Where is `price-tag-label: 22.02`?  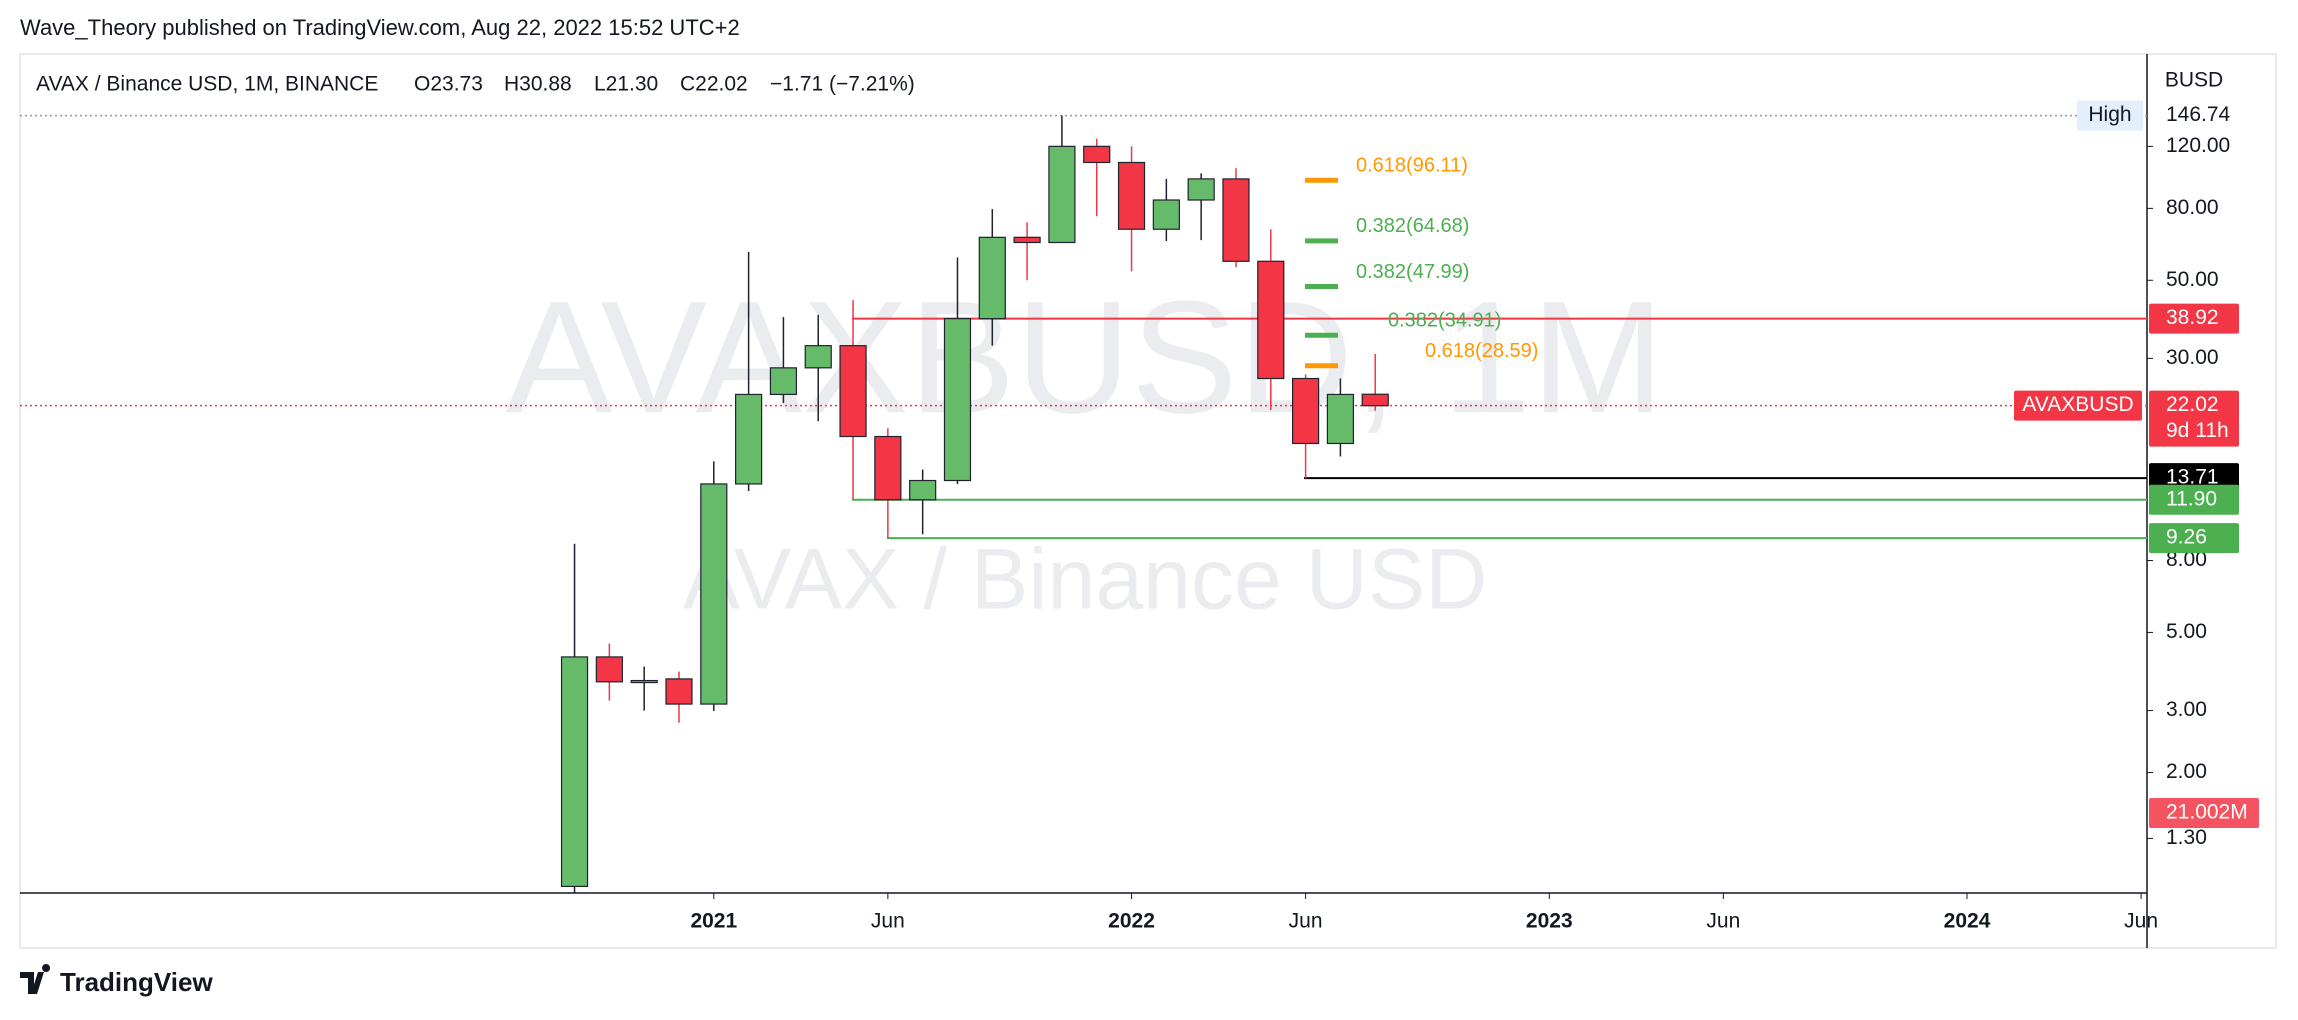 price-tag-label: 22.02 is located at coordinates (2192, 404).